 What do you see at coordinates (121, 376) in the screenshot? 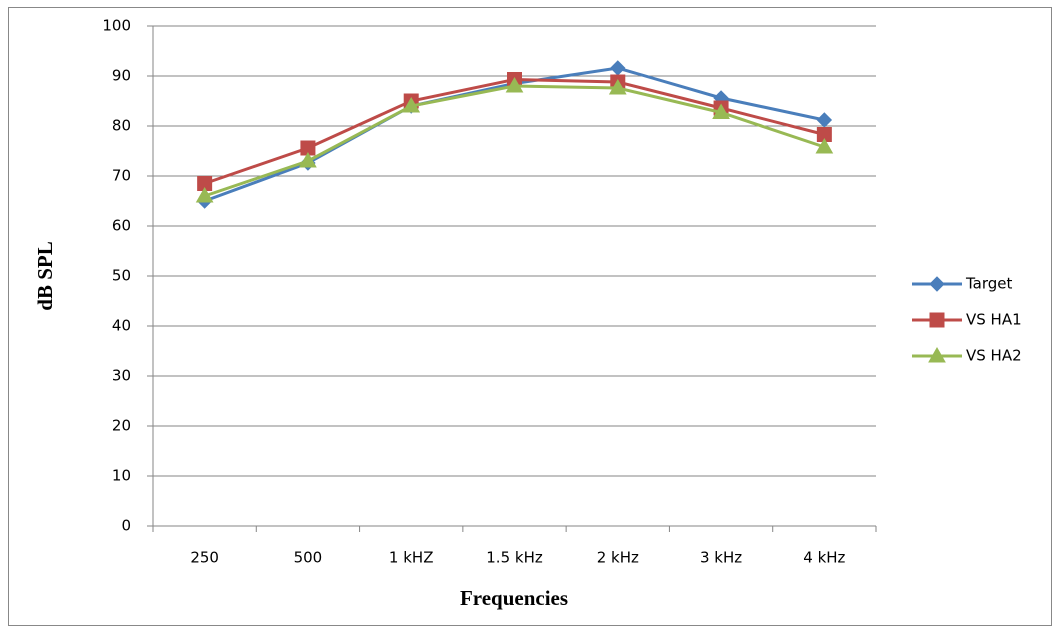
I see `y-tick-label: 30` at bounding box center [121, 376].